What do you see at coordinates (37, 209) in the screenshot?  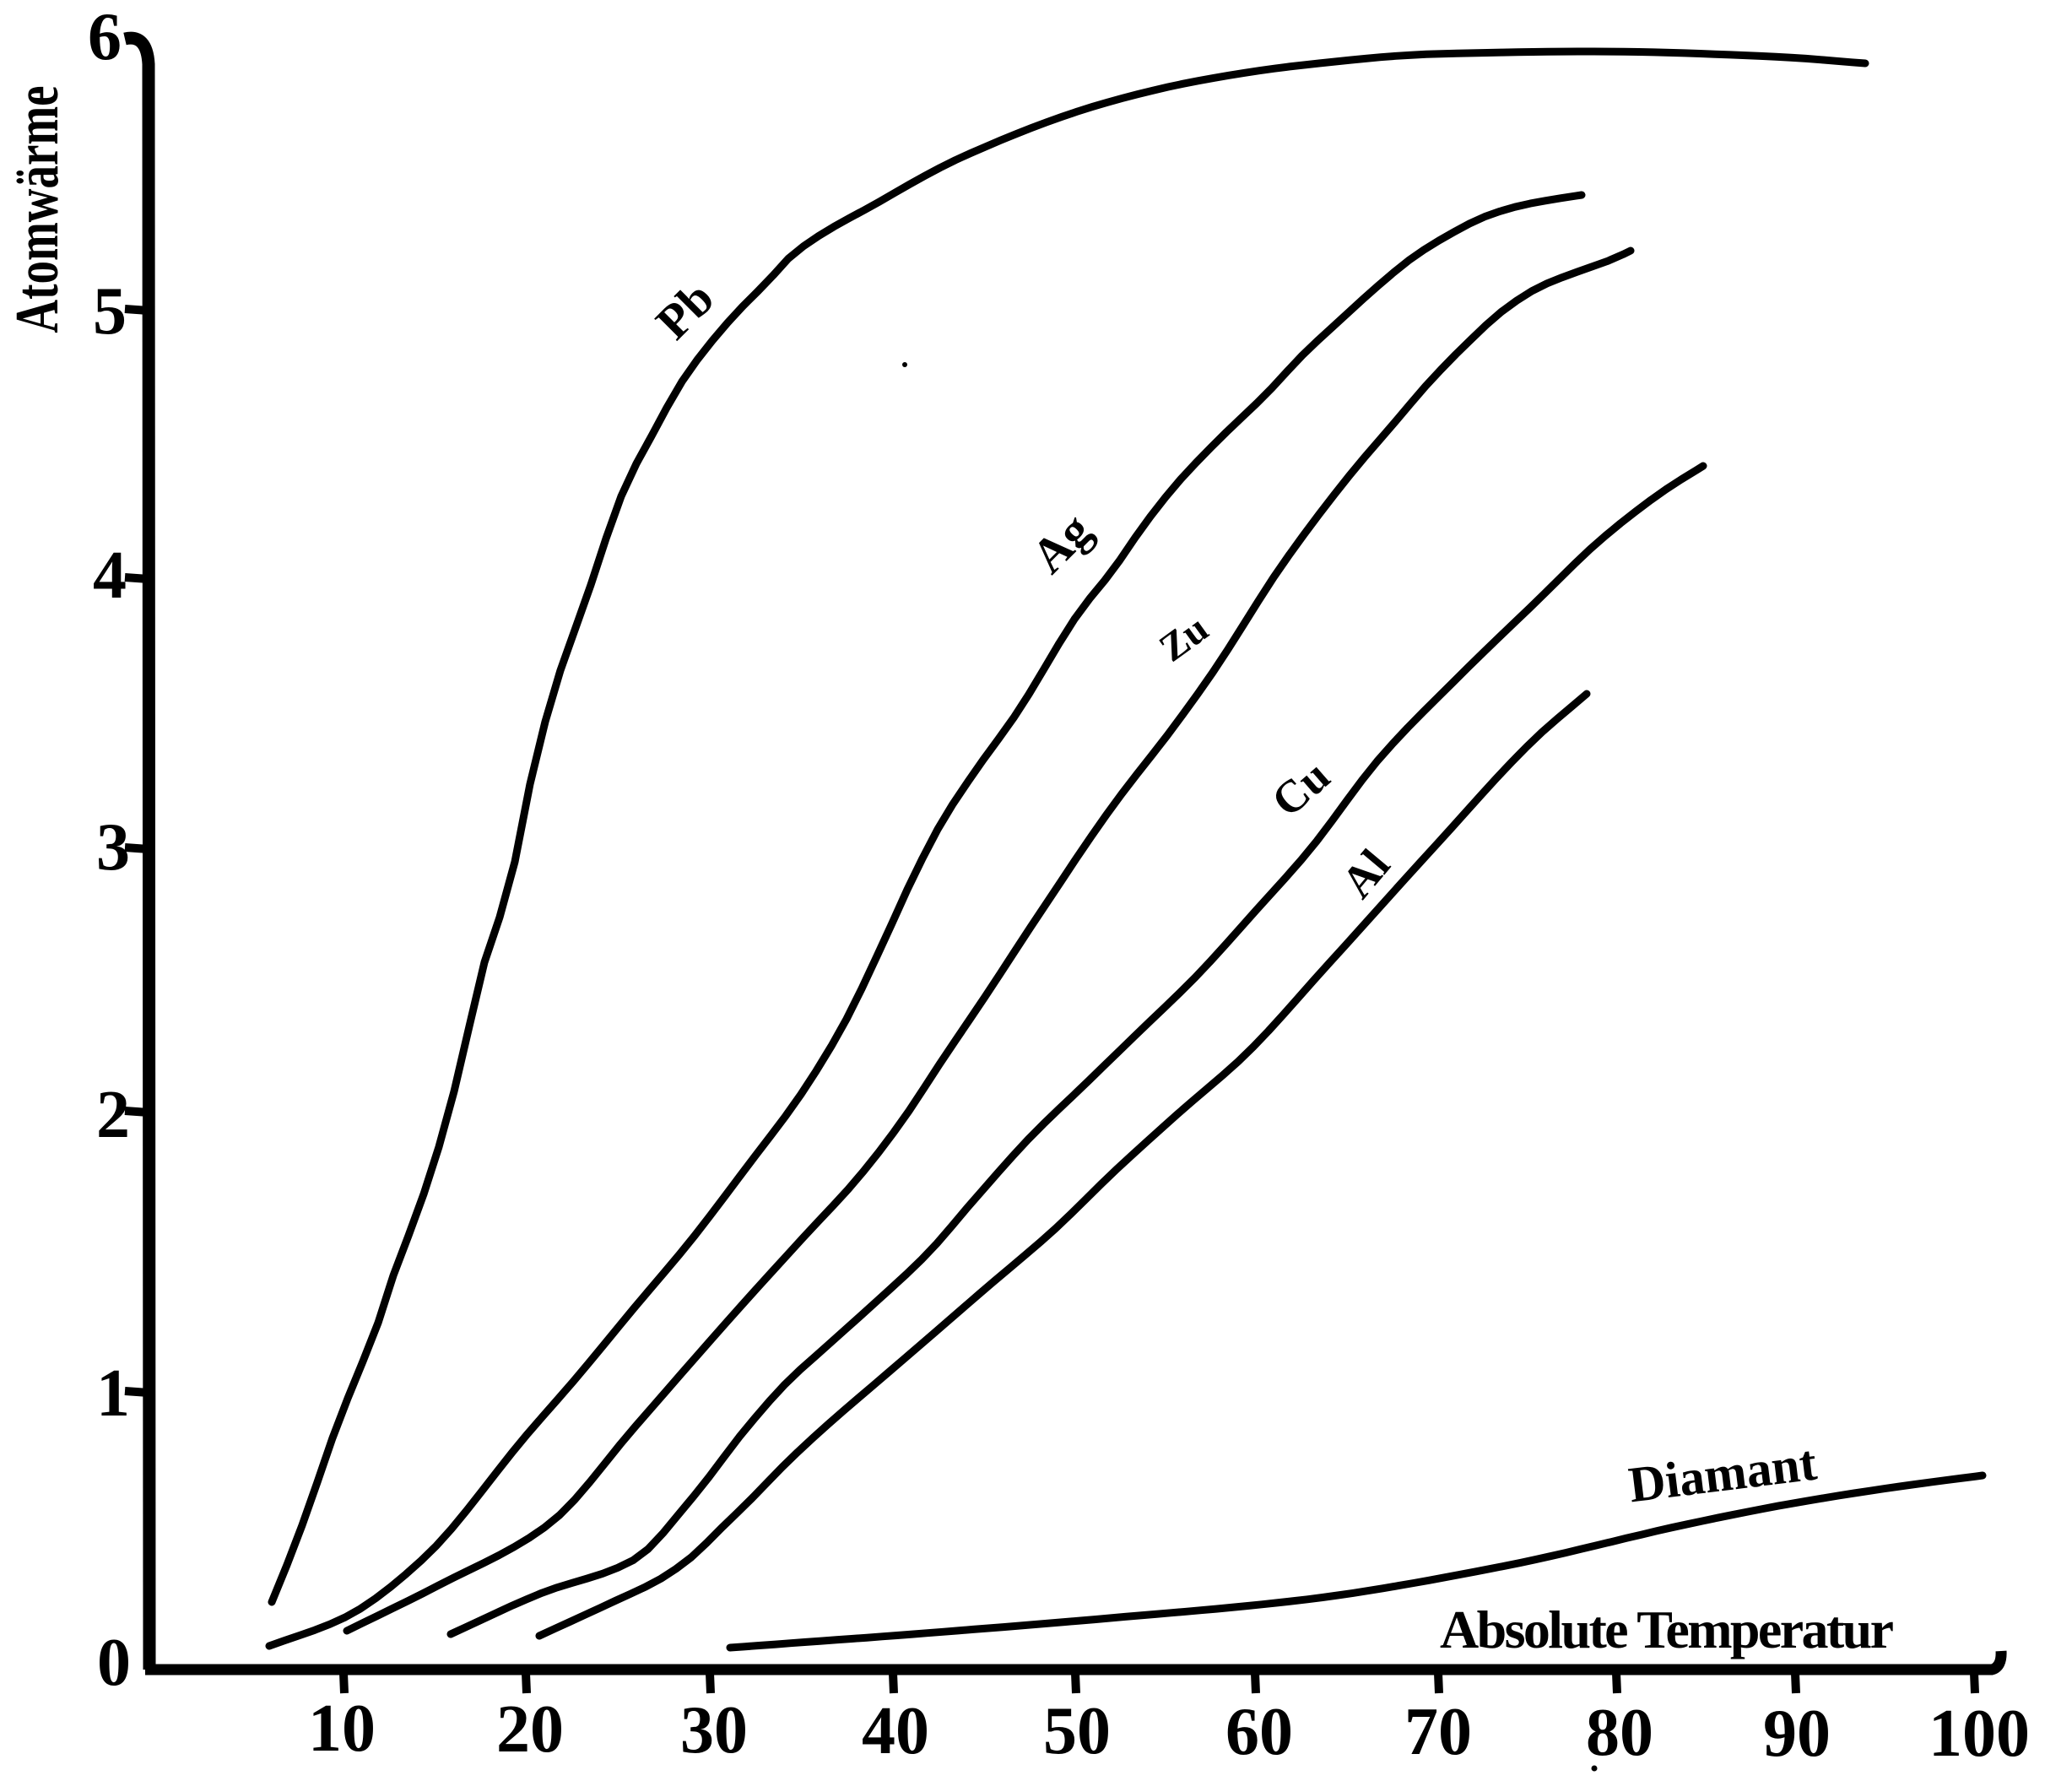 I see `svg-text: Atomwärme` at bounding box center [37, 209].